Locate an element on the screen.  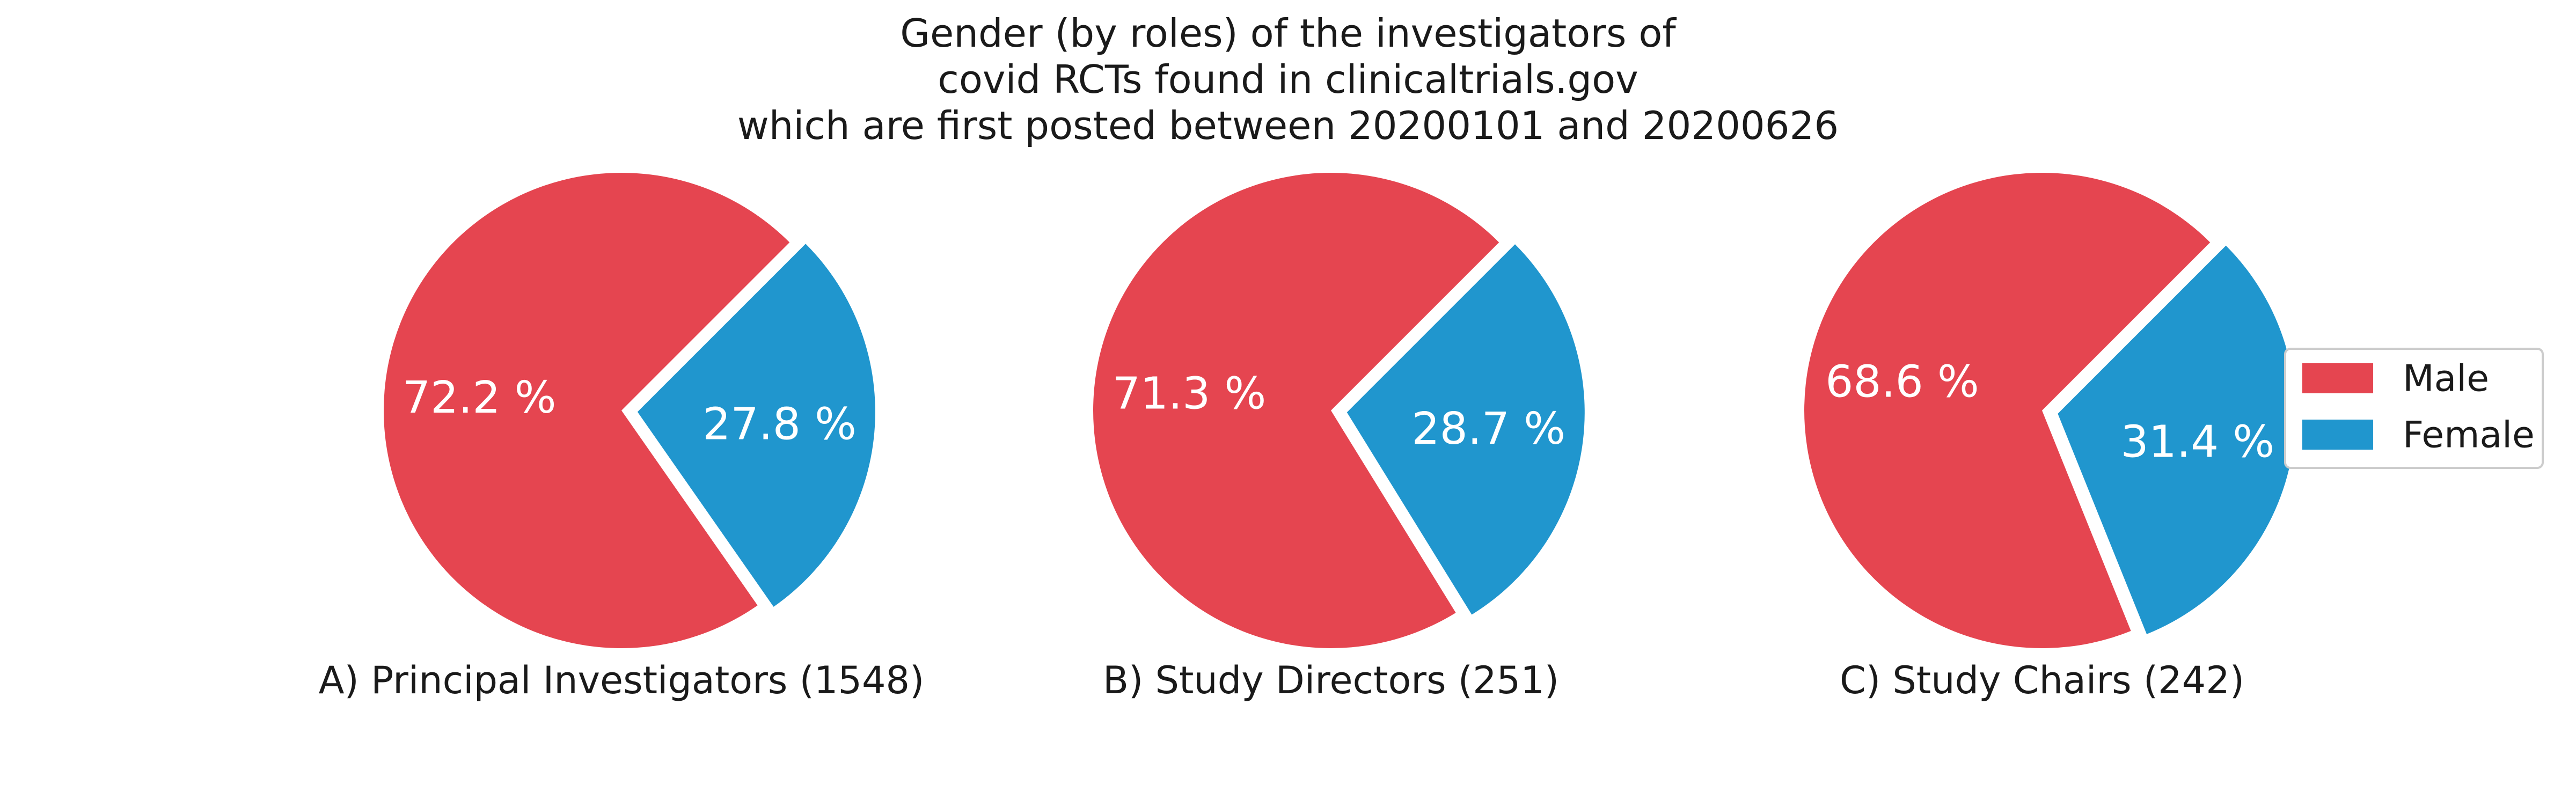
pie-caption: C) Study Chairs (242) is located at coordinates (2042, 680).